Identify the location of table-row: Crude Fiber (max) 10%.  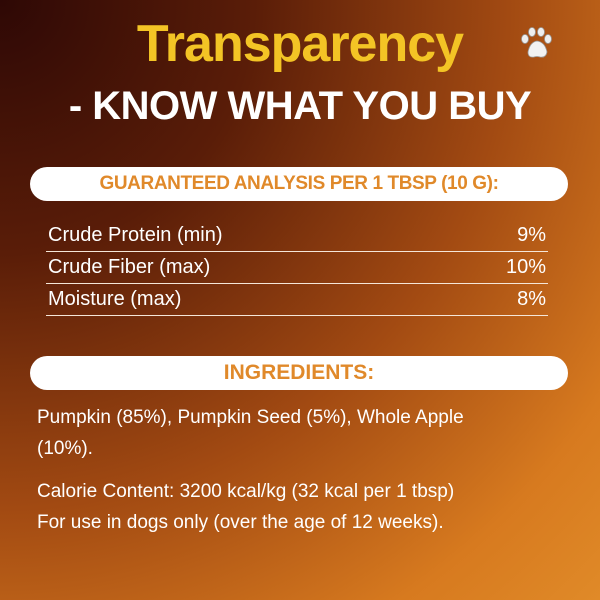
(297, 268).